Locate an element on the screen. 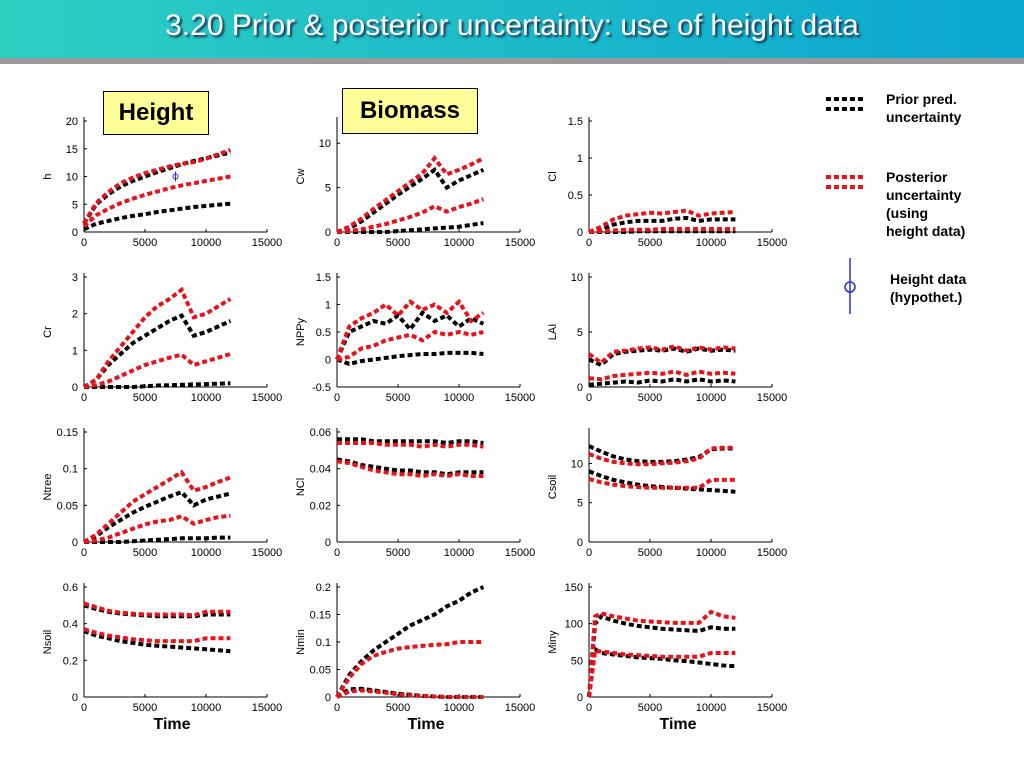 The height and width of the screenshot is (768, 1024). y-tick-label: 20 is located at coordinates (72, 122).